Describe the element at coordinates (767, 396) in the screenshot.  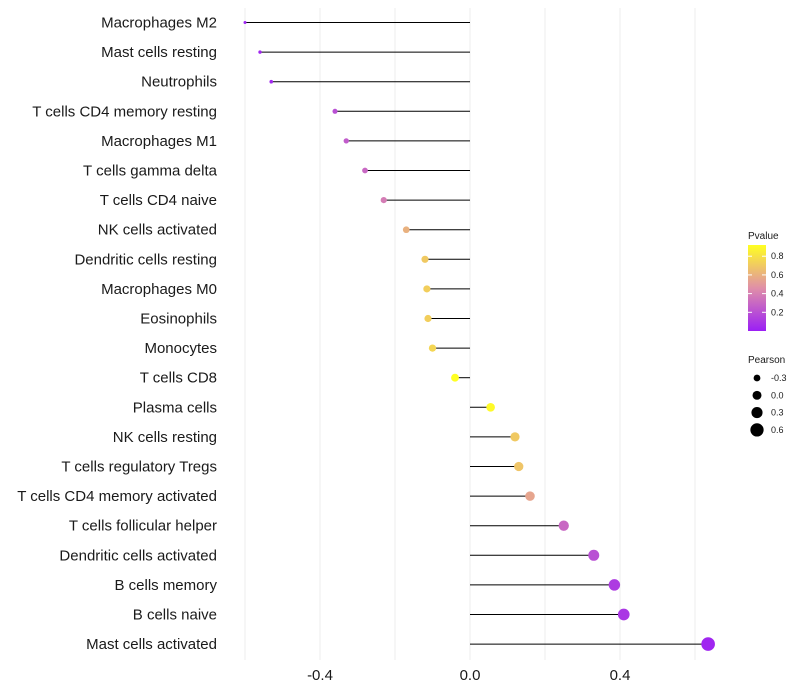
I see `pearson-legend: Pearson -0.3 0.0 0.3 0.6` at that location.